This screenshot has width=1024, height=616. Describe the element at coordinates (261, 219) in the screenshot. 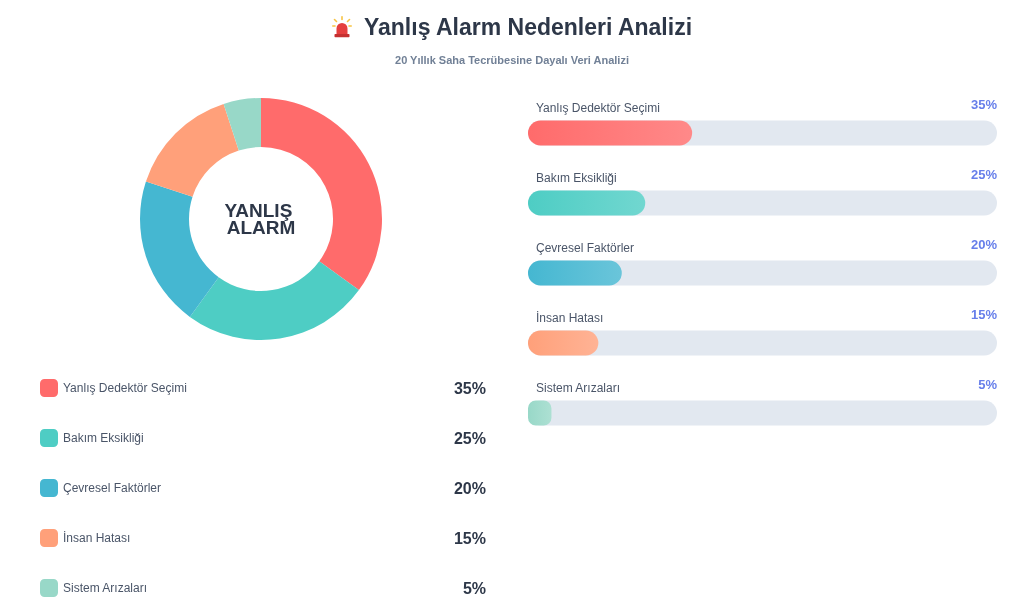

I see `text: YANLIŞ ALARM` at that location.